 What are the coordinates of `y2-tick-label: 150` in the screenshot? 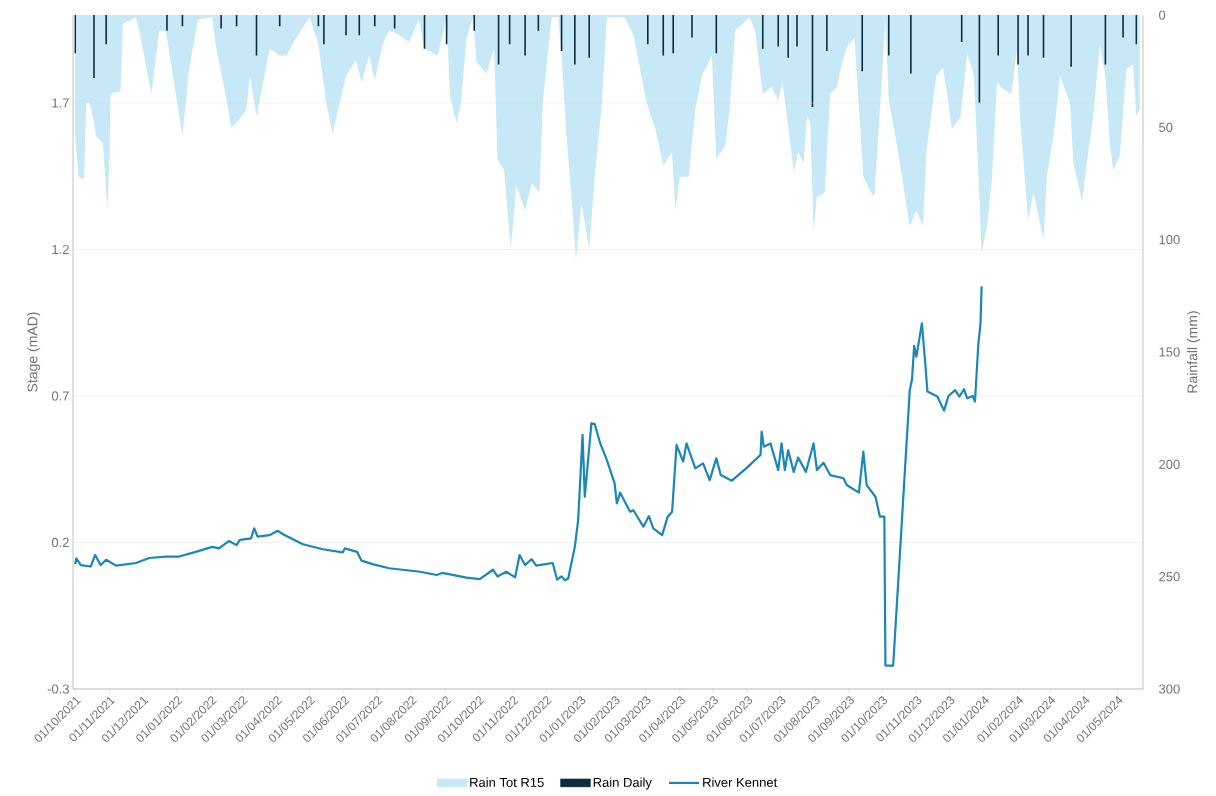 It's located at (1169, 352).